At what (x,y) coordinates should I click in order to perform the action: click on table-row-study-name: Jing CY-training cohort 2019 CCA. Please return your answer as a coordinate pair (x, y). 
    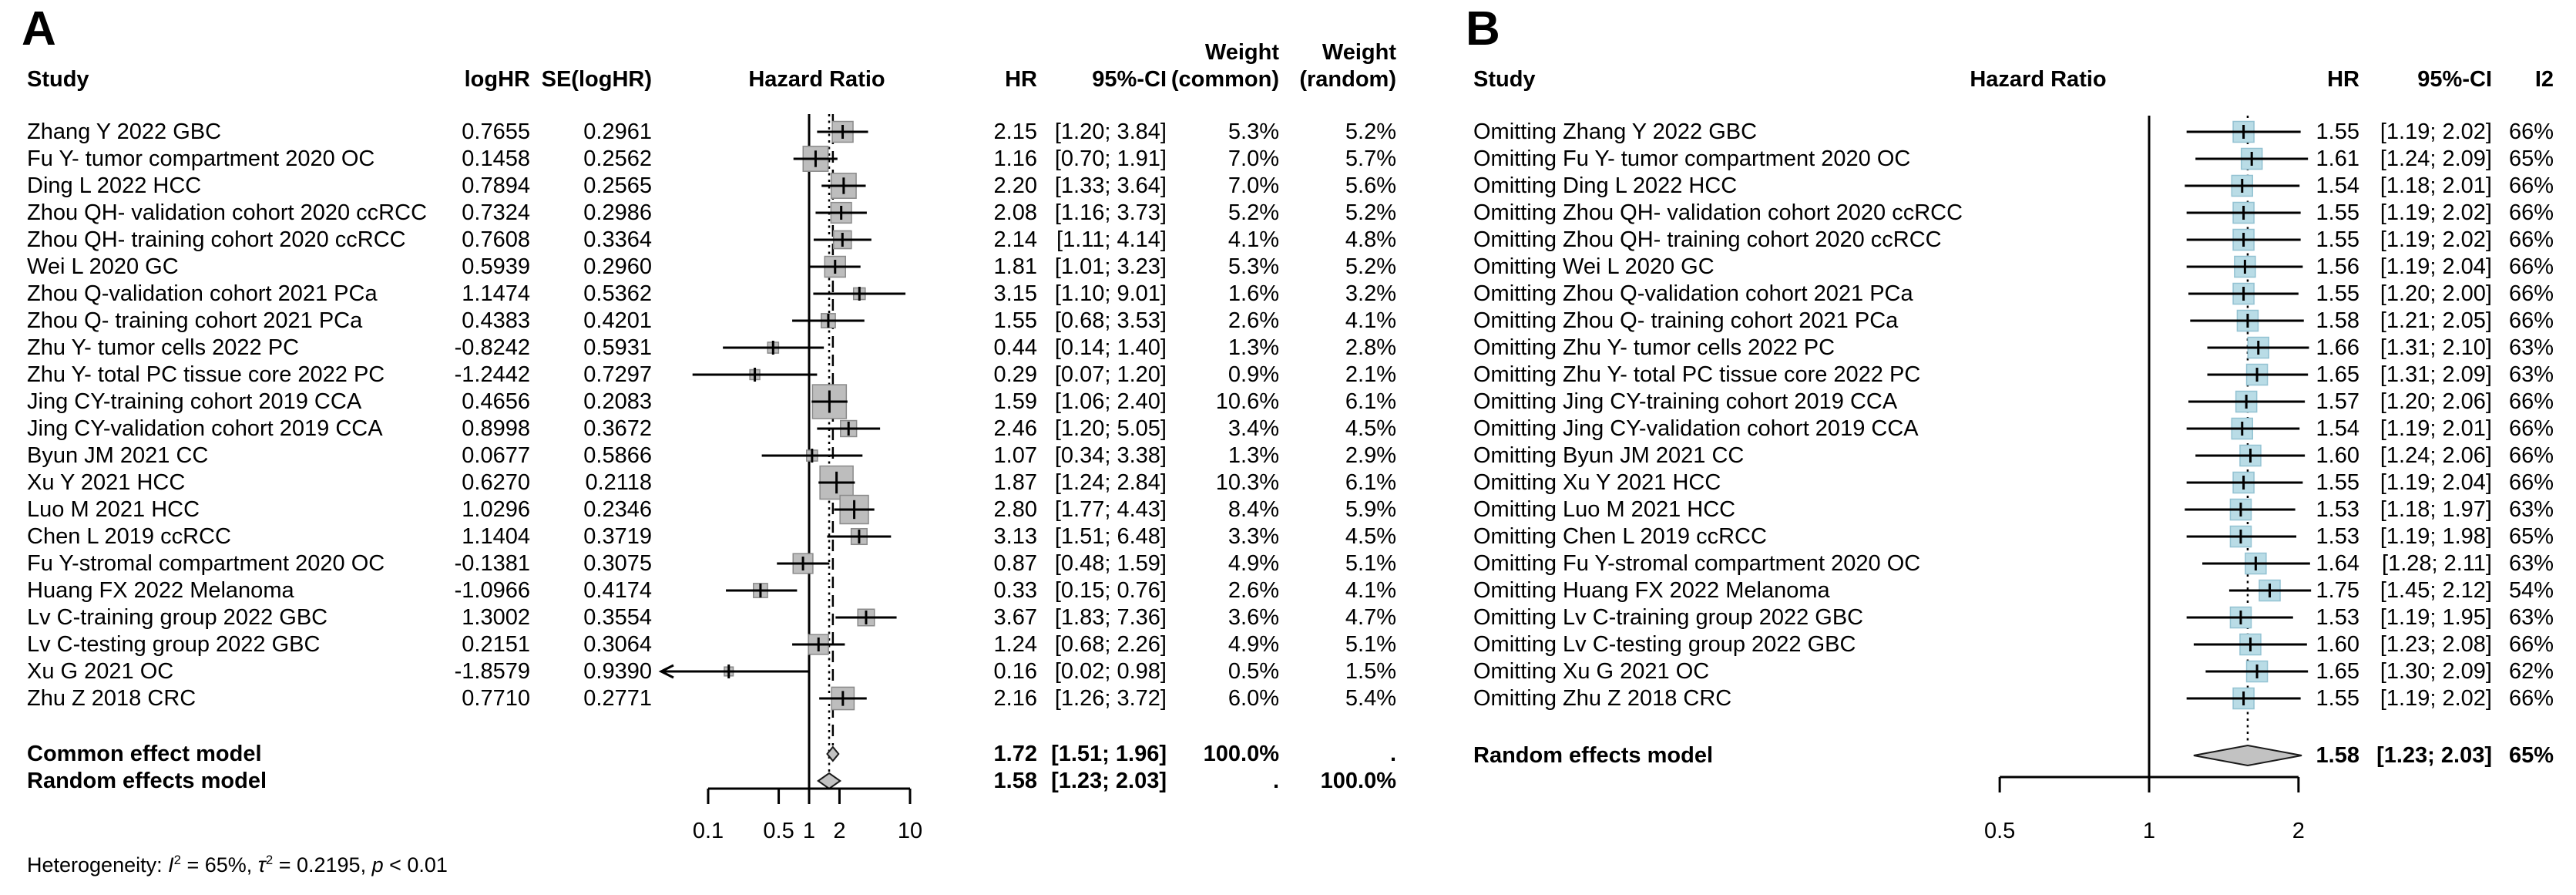
    Looking at the image, I should click on (194, 401).